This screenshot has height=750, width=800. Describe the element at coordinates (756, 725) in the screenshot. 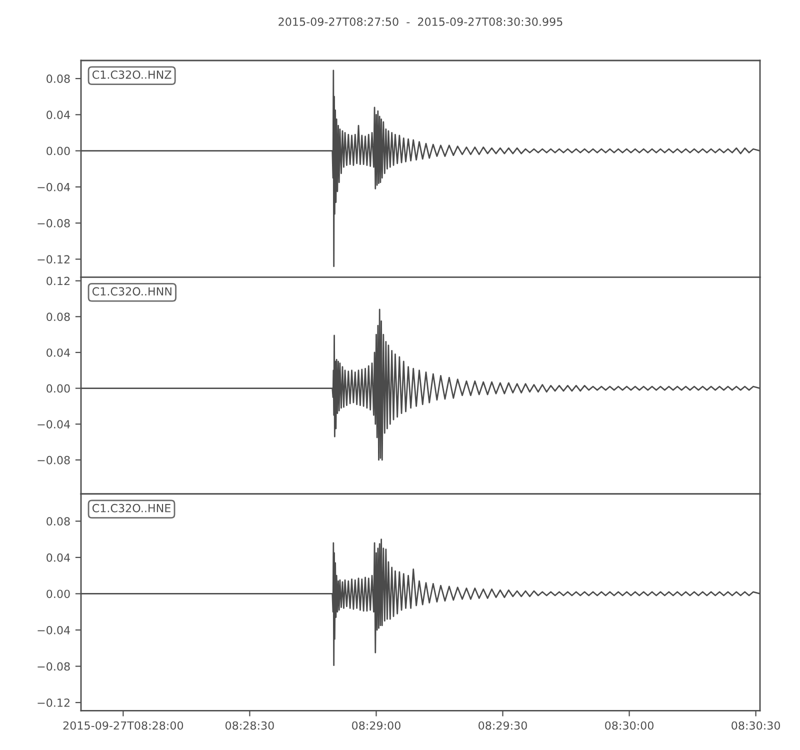

I see `x-tick-label: 08:30:30` at that location.